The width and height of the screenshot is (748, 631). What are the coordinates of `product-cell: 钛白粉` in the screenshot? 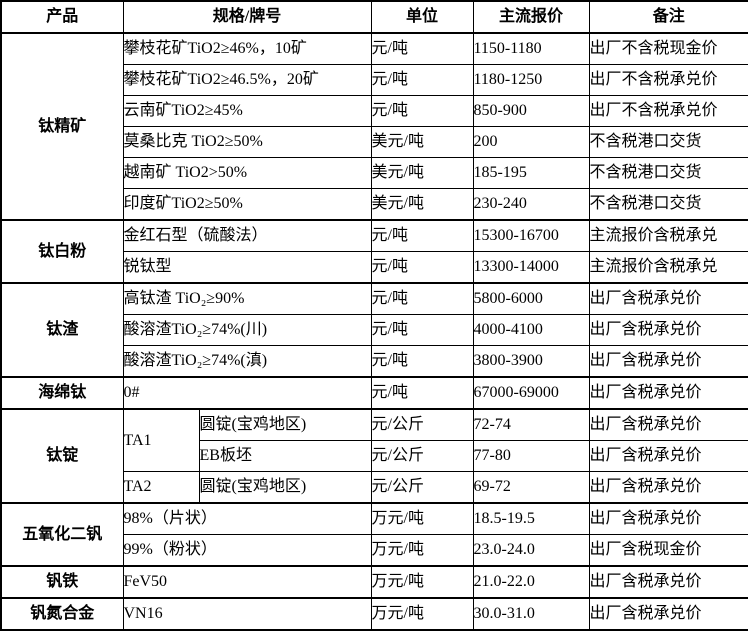 It's located at (62, 251).